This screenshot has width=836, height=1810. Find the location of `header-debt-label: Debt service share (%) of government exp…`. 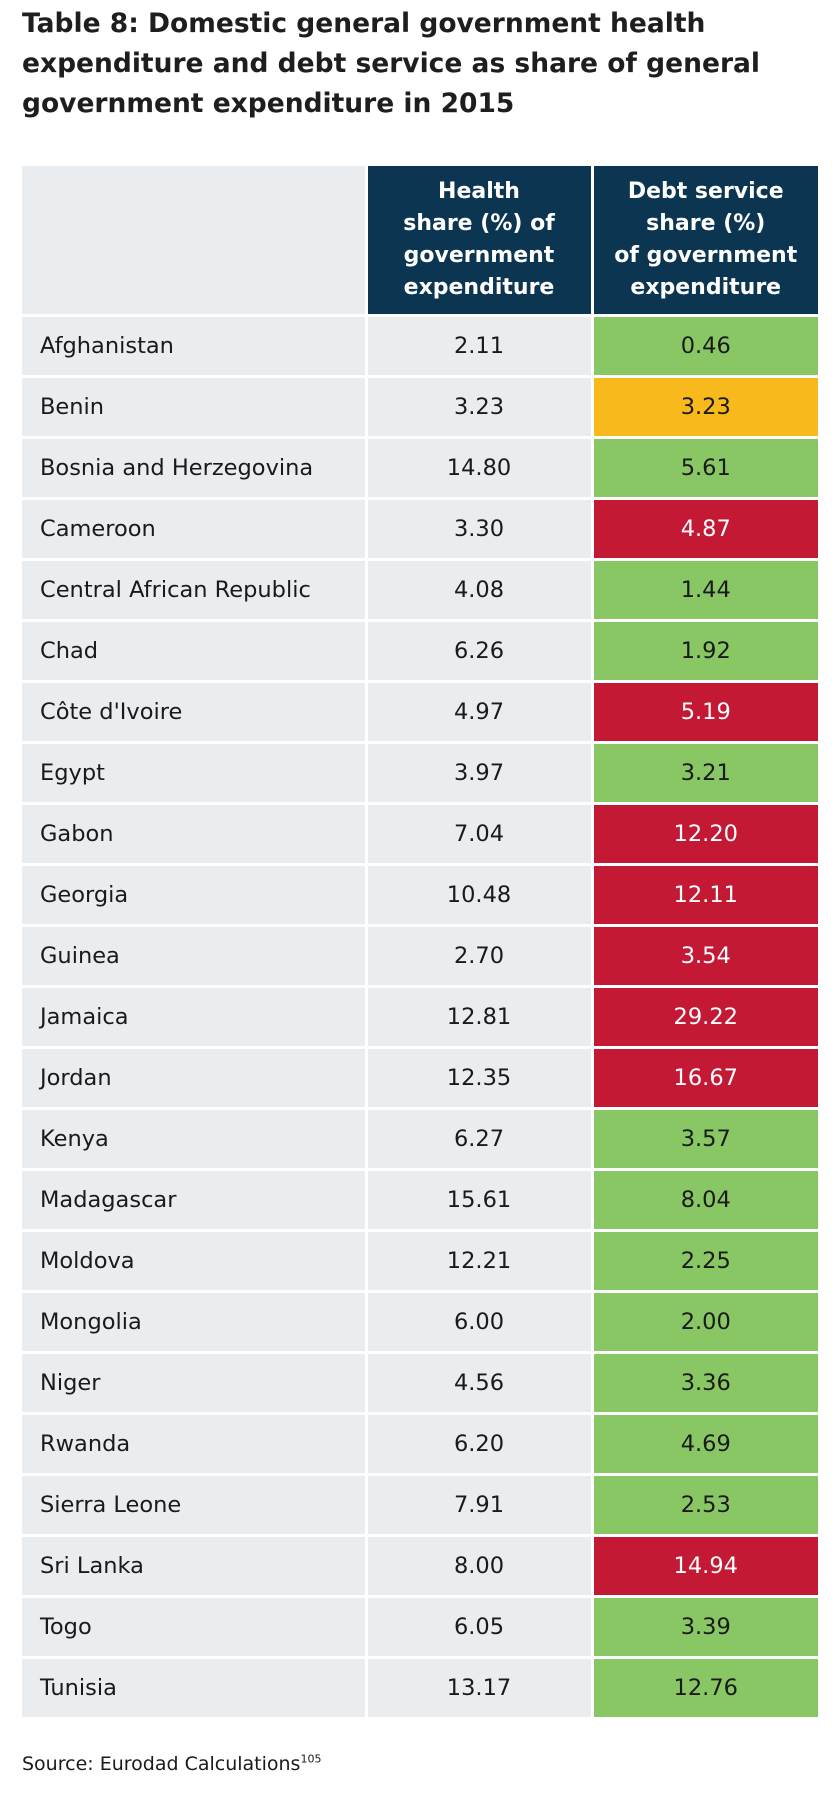

header-debt-label: Debt service share (%) of government exp… is located at coordinates (706, 239).